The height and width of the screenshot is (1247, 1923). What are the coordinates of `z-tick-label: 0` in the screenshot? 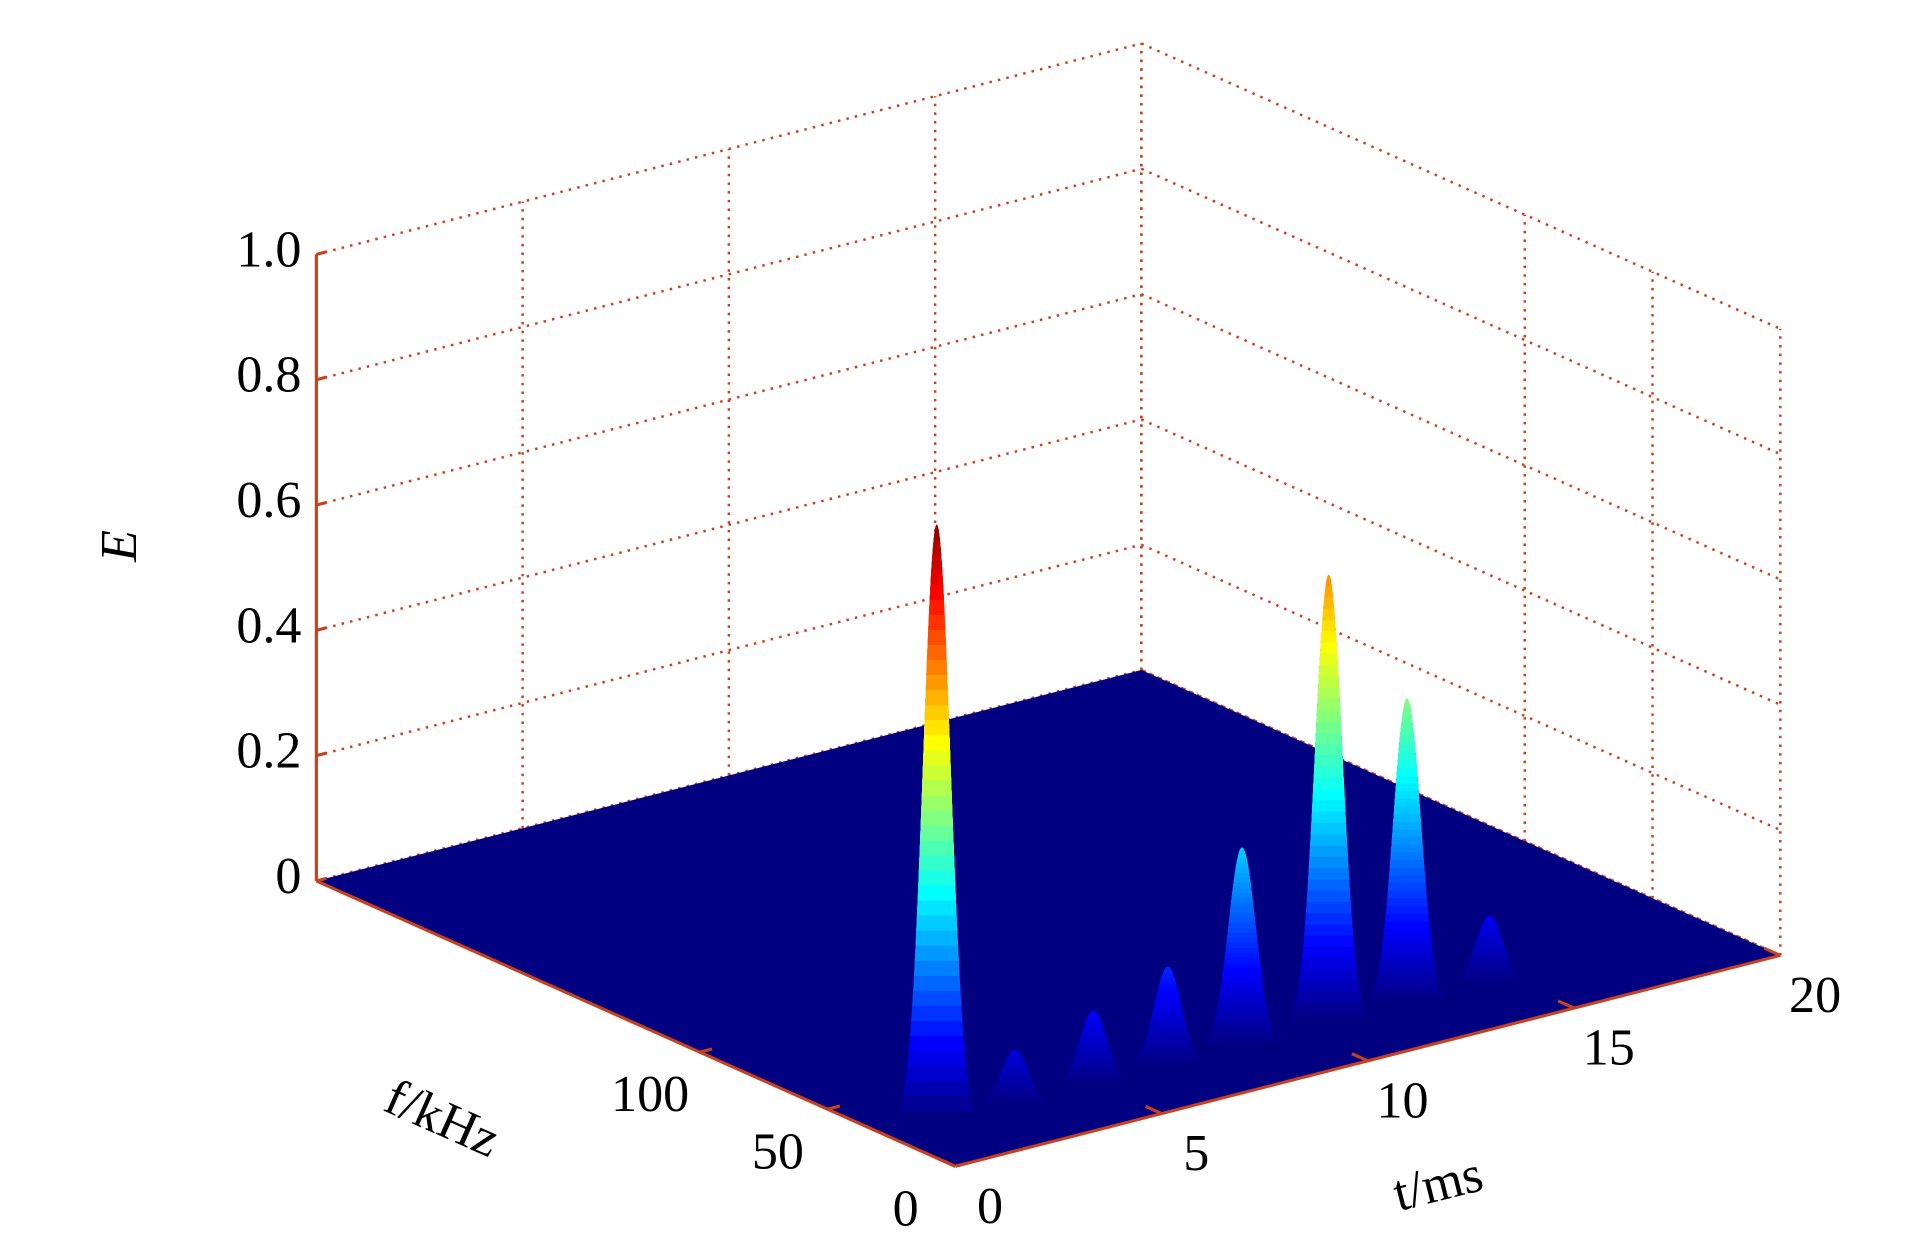 It's located at (288, 876).